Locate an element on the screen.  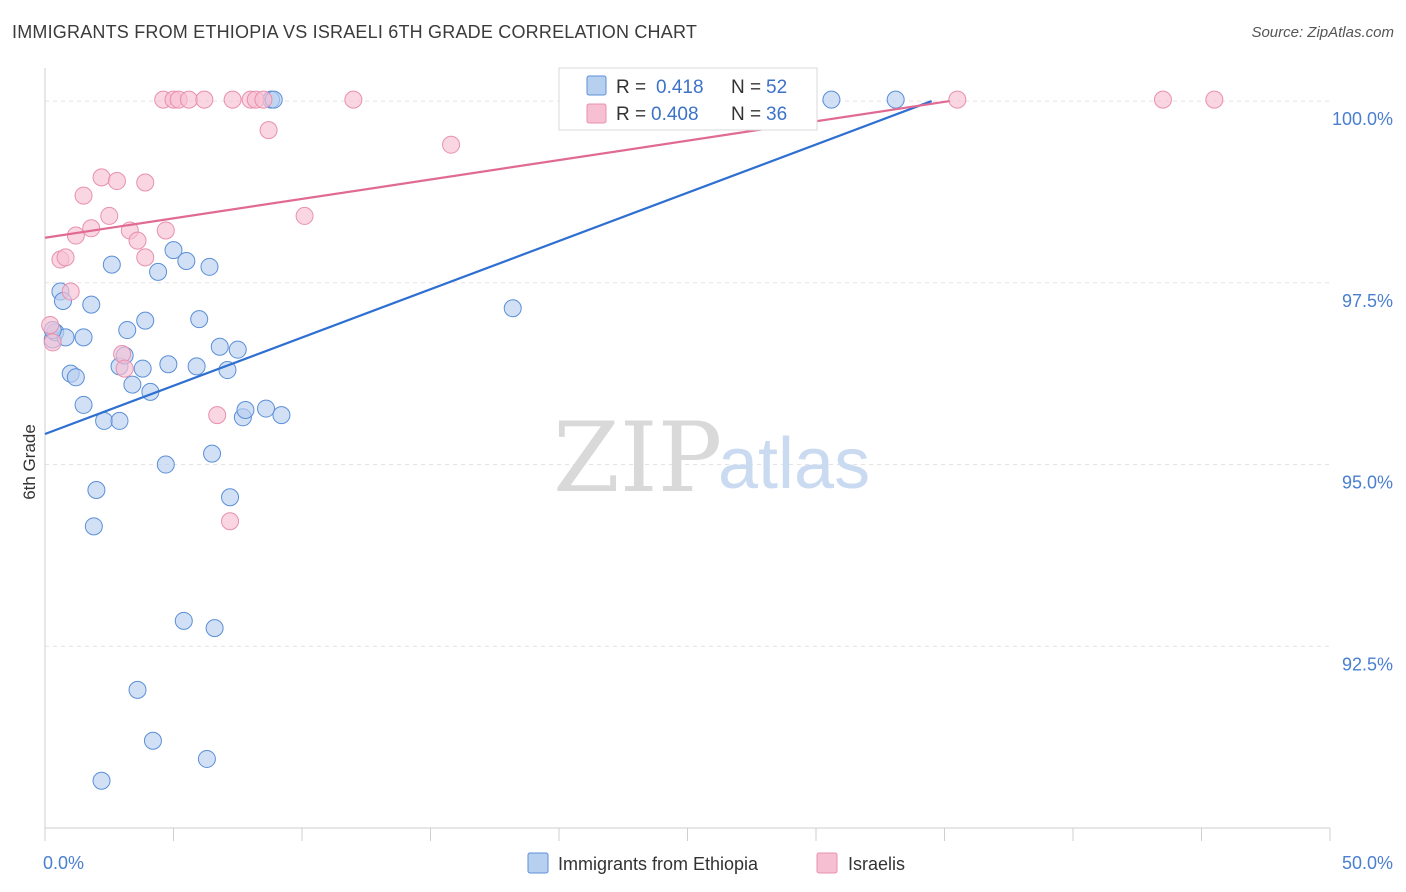
y-tick-label-3: 100.0% is located at coordinates (1362, 119).